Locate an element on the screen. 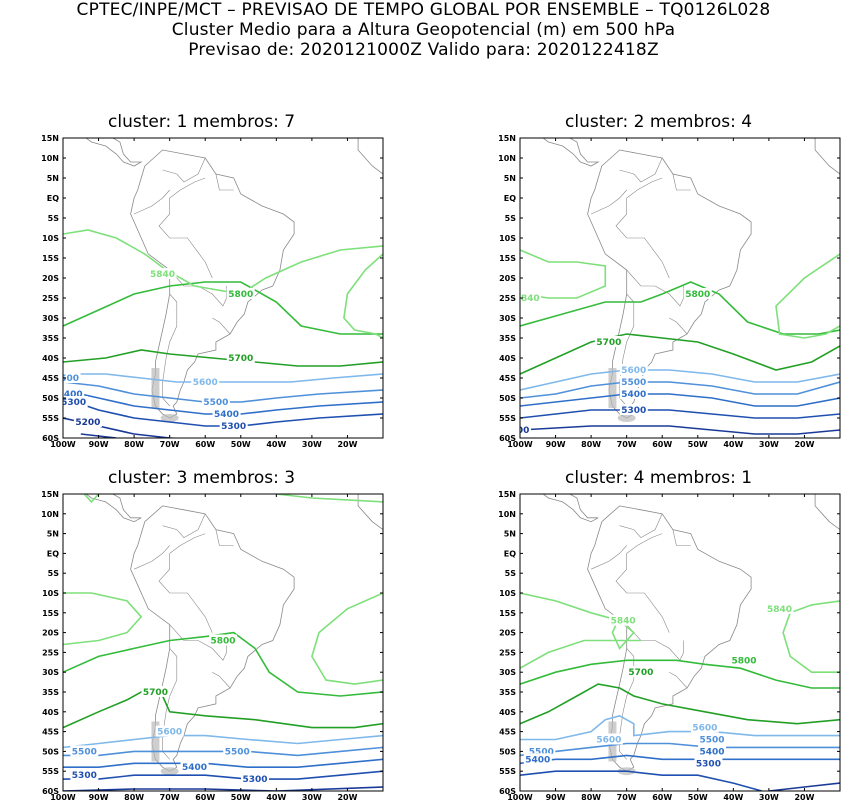 The width and height of the screenshot is (847, 803). coastline-central-america is located at coordinates (570, 508).